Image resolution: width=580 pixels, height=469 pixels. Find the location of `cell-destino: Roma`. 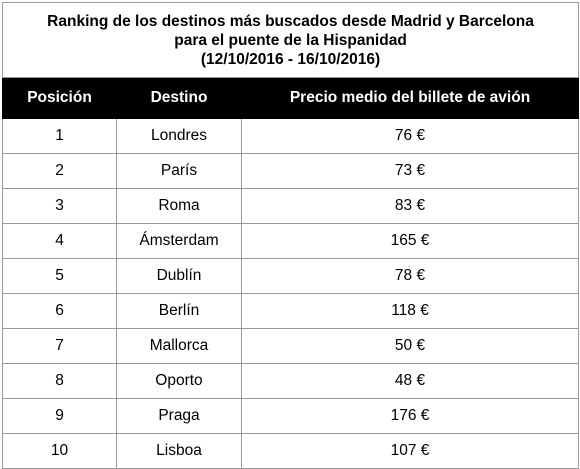

cell-destino: Roma is located at coordinates (179, 206).